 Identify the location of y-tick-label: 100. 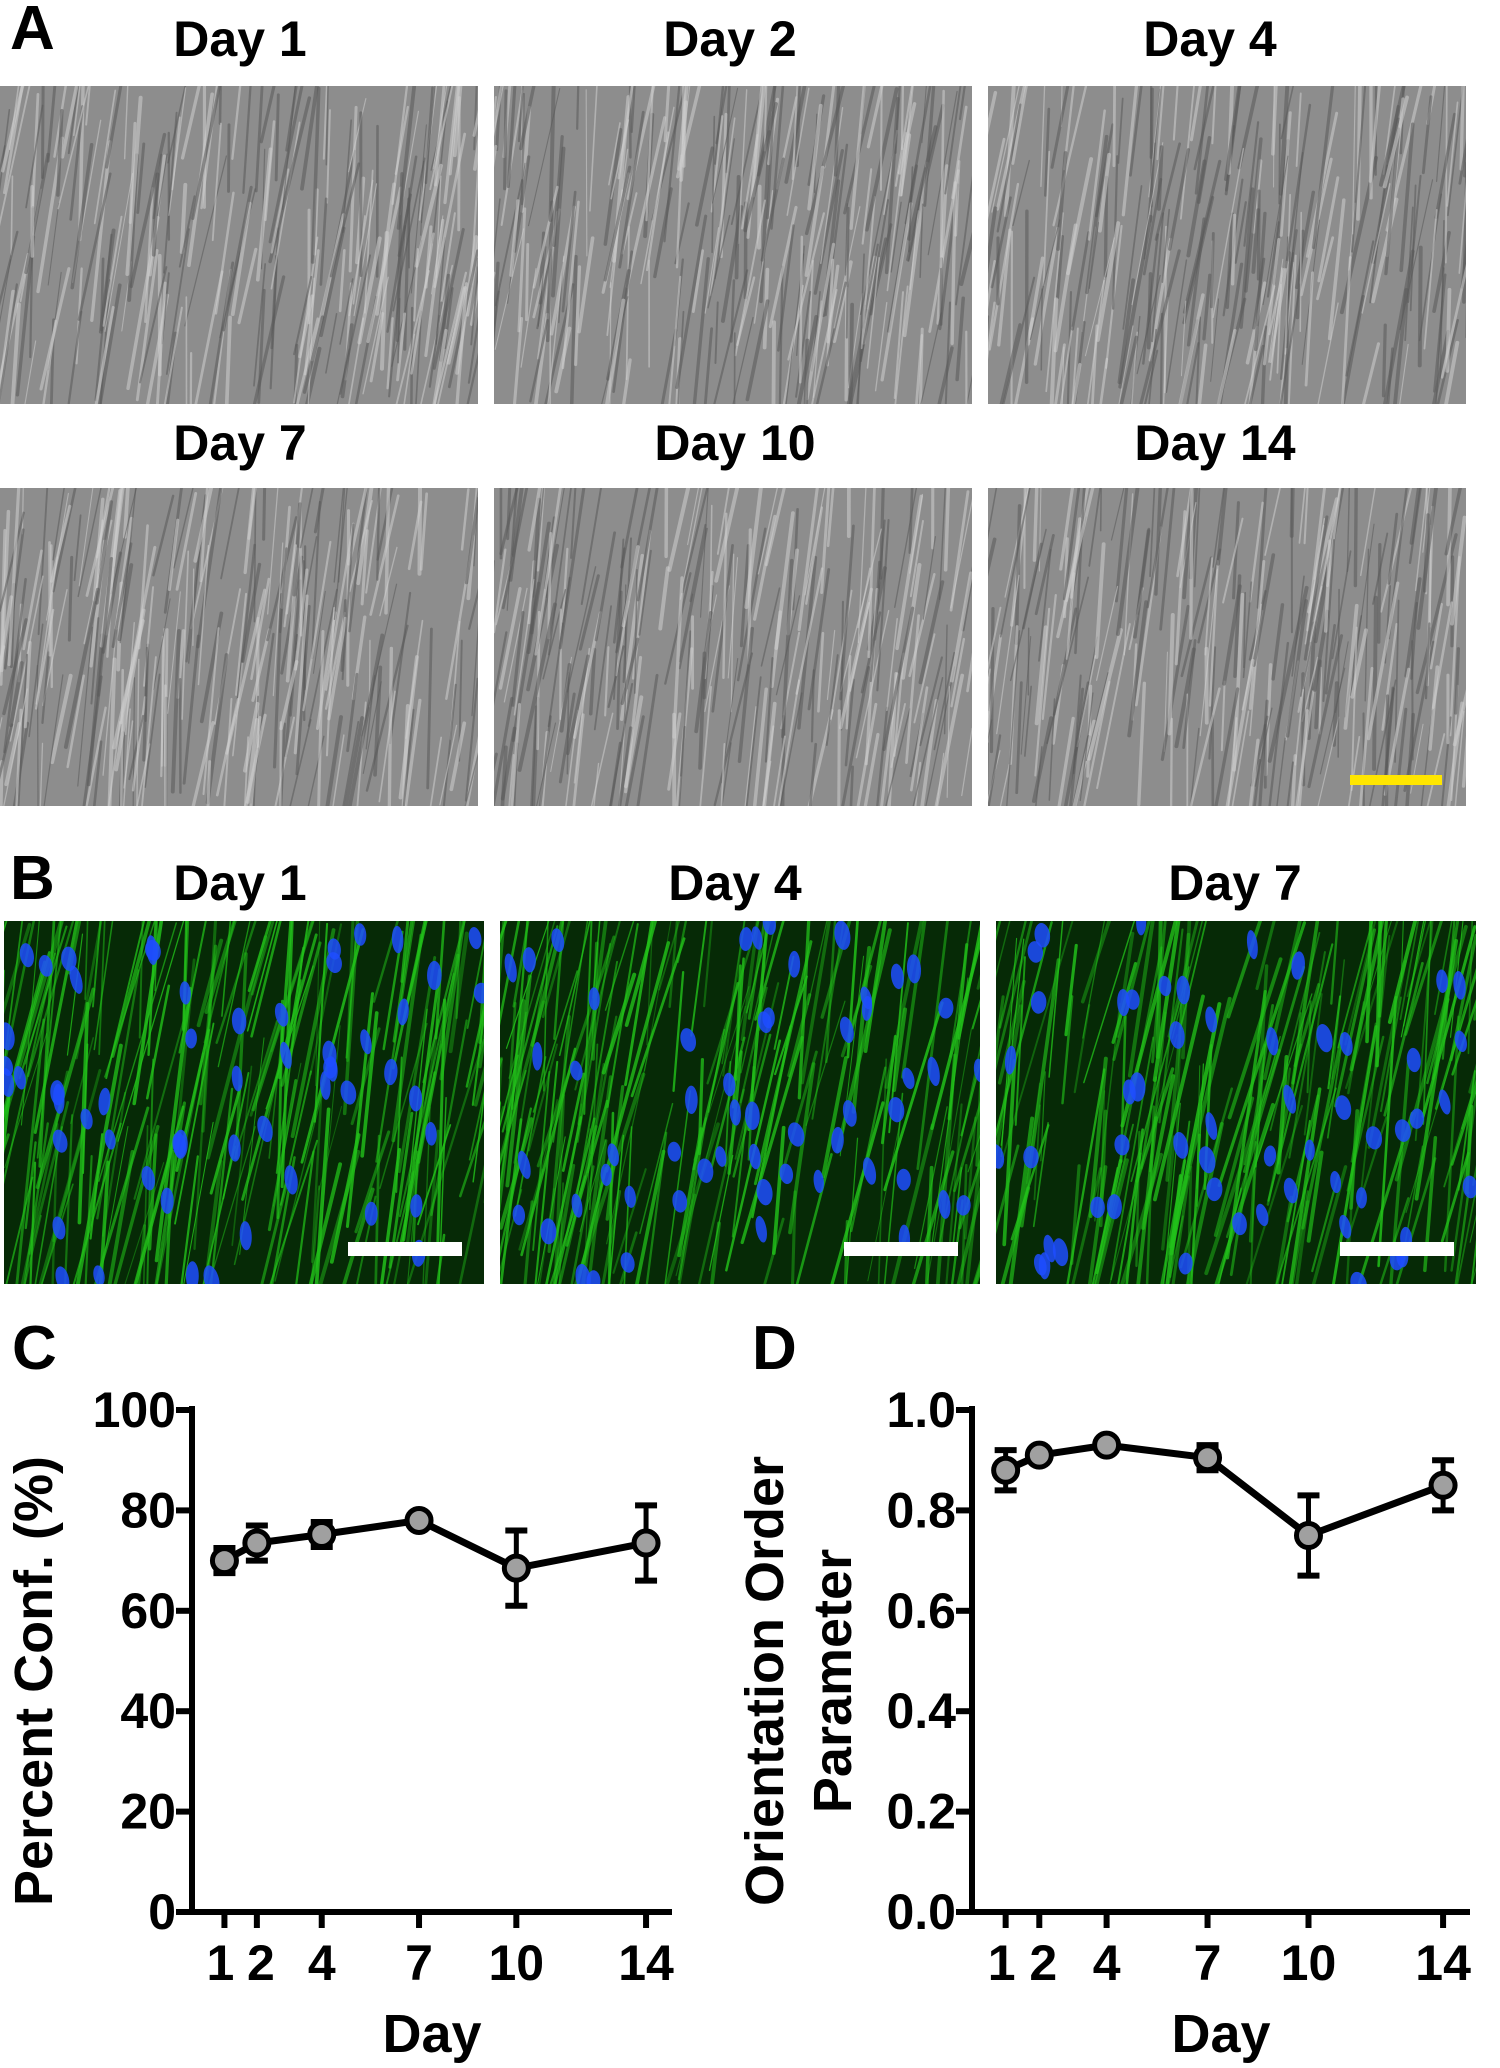
(134, 1410).